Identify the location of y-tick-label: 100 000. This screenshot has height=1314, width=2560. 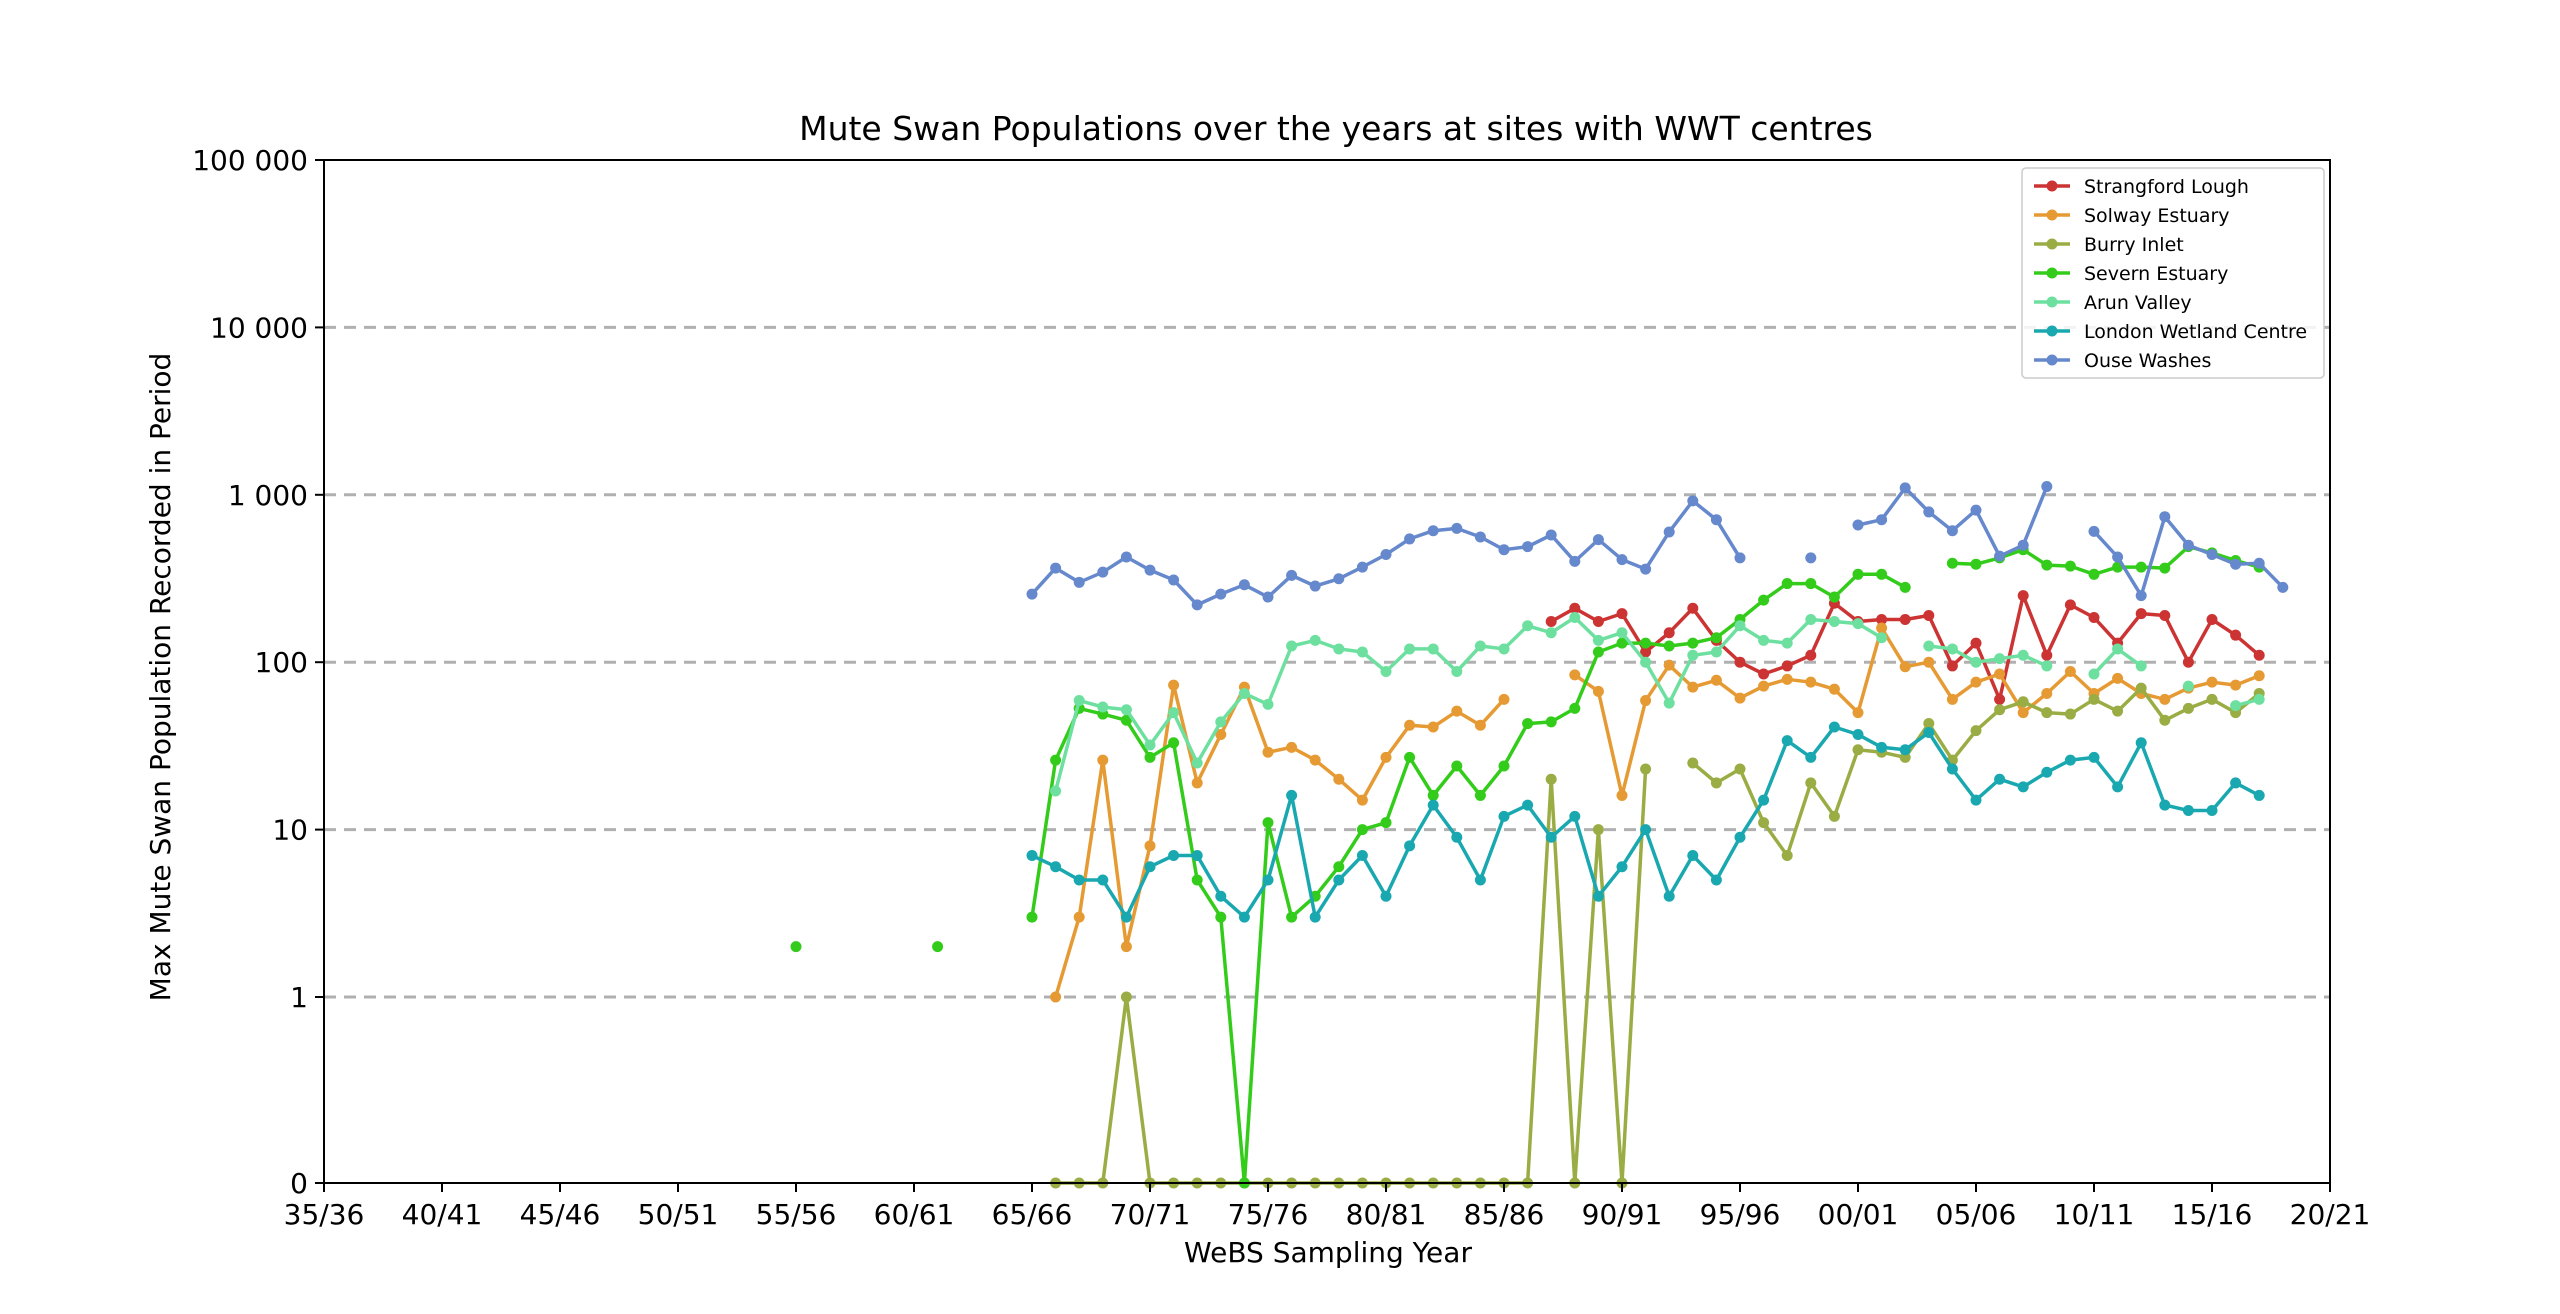
(250, 160).